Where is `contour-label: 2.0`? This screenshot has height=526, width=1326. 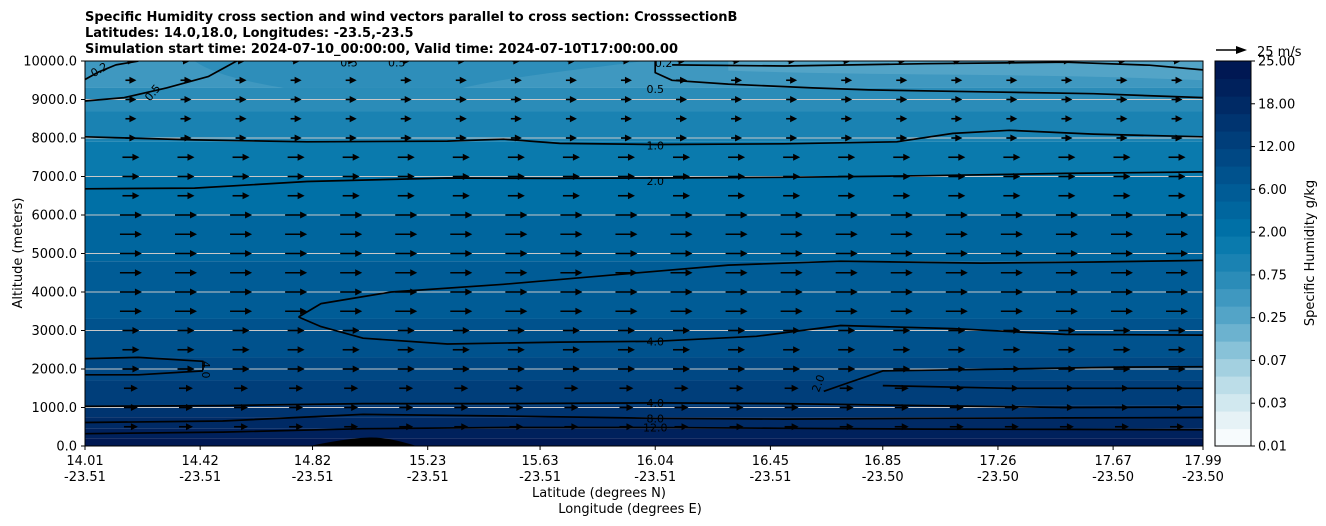 contour-label: 2.0 is located at coordinates (655, 181).